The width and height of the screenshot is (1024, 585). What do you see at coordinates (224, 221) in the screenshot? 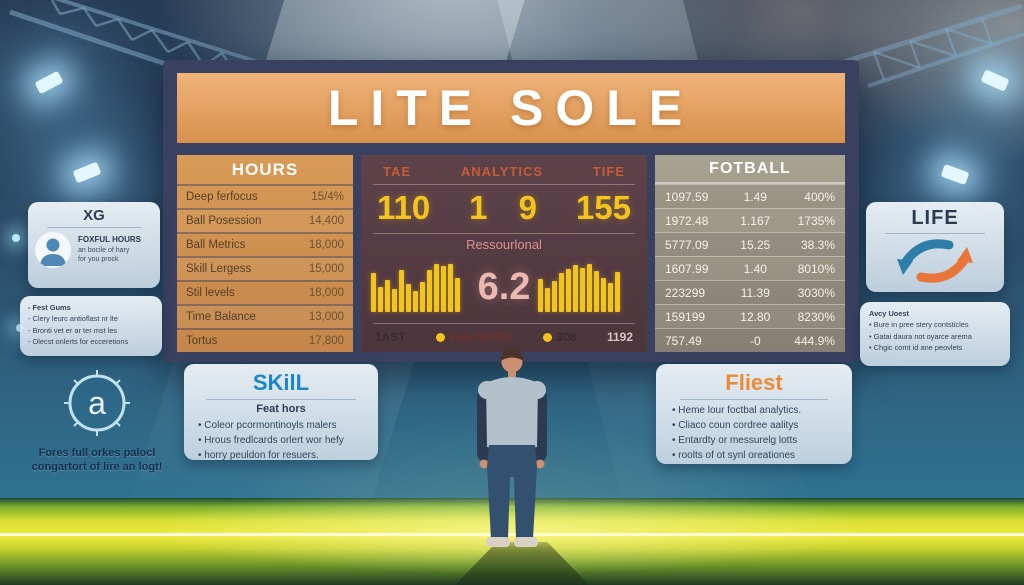
I see `row-label: Ball Posession` at bounding box center [224, 221].